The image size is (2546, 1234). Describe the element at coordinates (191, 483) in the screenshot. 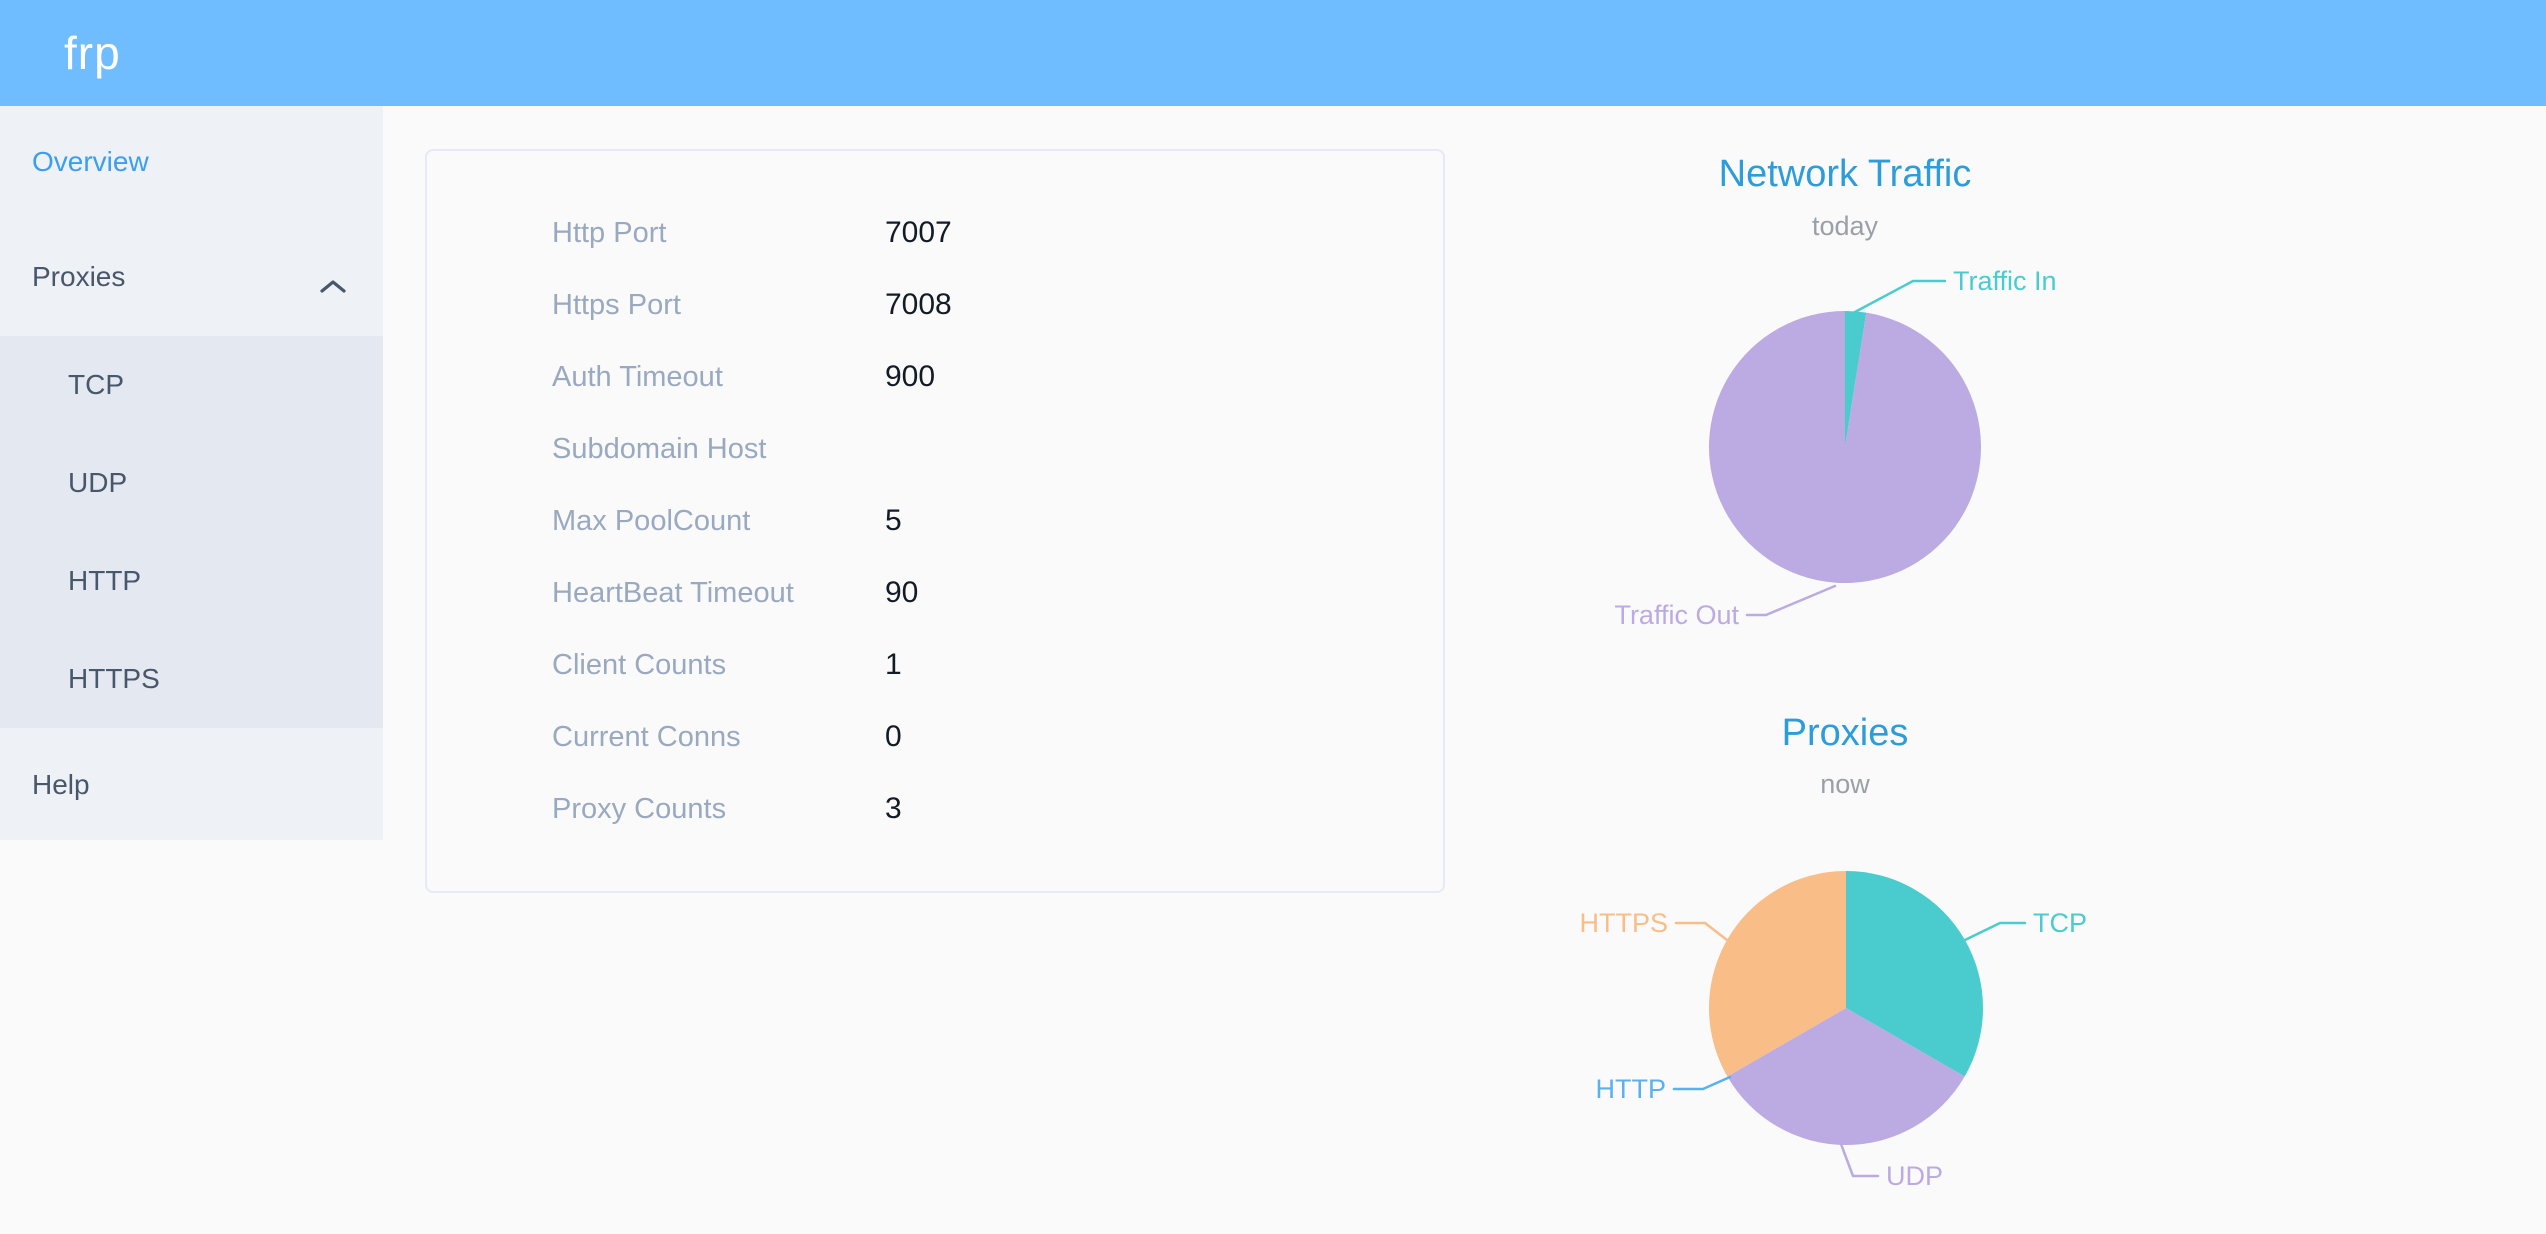

I see `sidebar-item-udp: UDP` at that location.